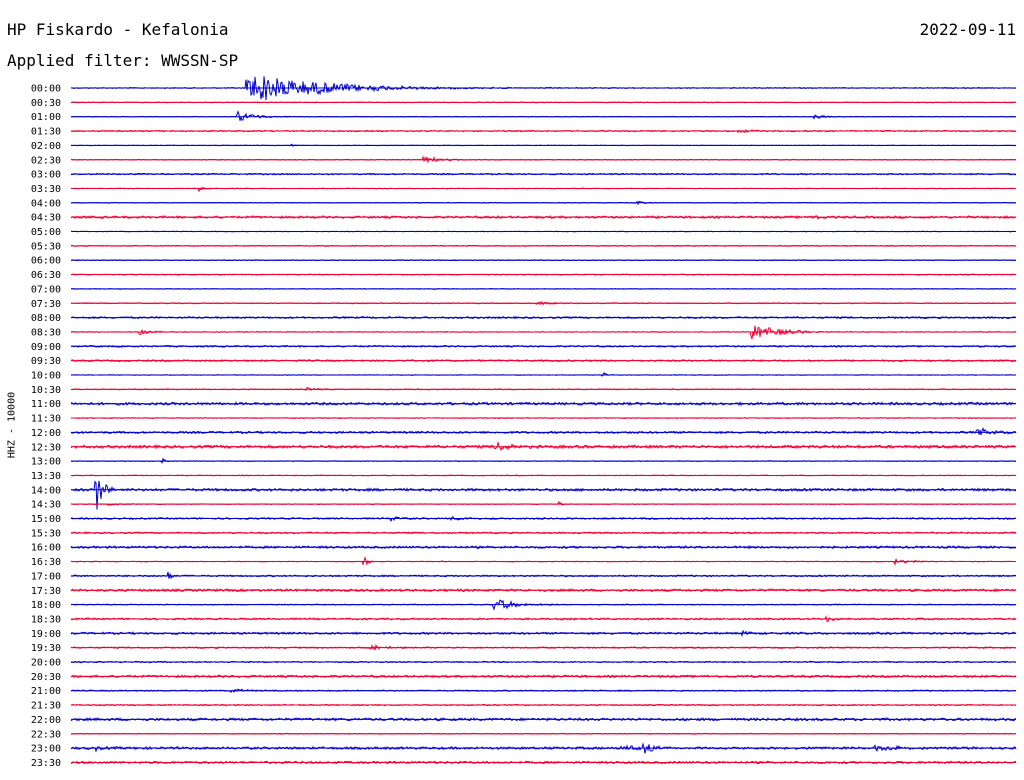  What do you see at coordinates (46, 691) in the screenshot?
I see `time-label: 21:00` at bounding box center [46, 691].